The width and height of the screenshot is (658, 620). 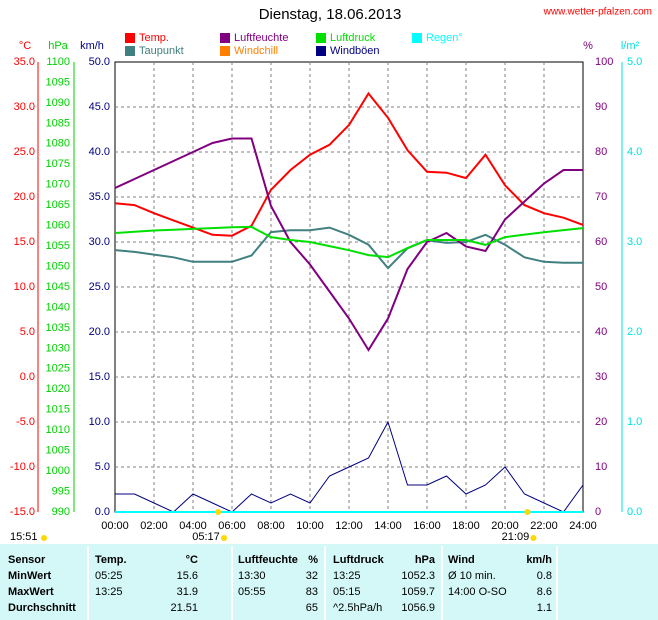 I want to click on table-cell: Ø 10 min., so click(x=472, y=576).